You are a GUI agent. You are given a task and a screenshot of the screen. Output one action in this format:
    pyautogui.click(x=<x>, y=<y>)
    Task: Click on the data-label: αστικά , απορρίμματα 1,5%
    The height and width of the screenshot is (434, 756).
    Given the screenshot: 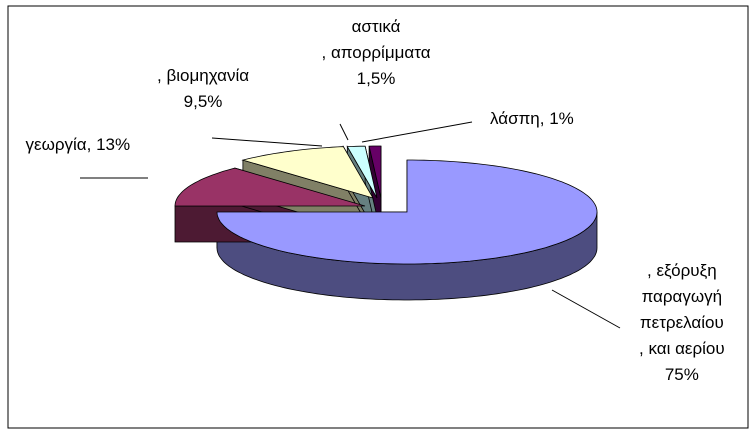 What is the action you would take?
    pyautogui.click(x=376, y=53)
    